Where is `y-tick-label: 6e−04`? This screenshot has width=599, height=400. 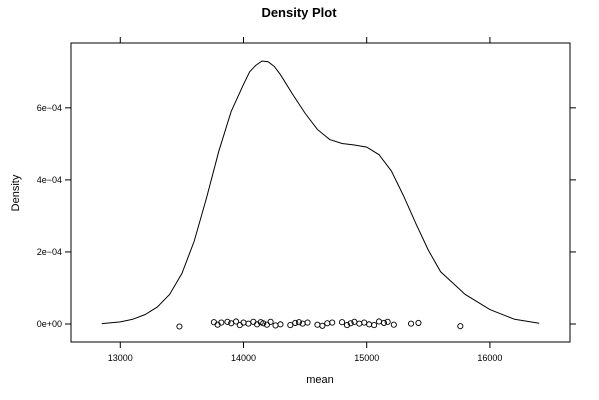
y-tick-label: 6e−04 is located at coordinates (49, 108).